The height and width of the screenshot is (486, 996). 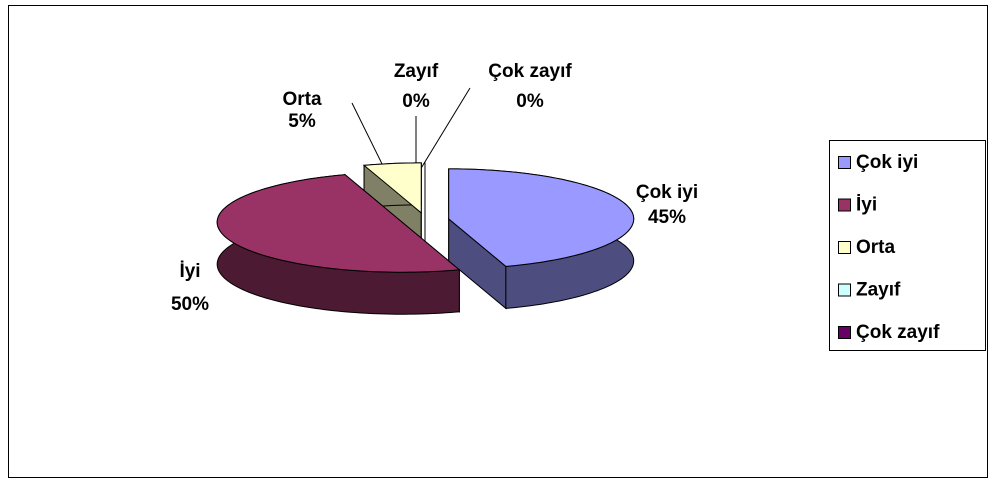 I want to click on data-label-name: Zayıf, so click(x=416, y=71).